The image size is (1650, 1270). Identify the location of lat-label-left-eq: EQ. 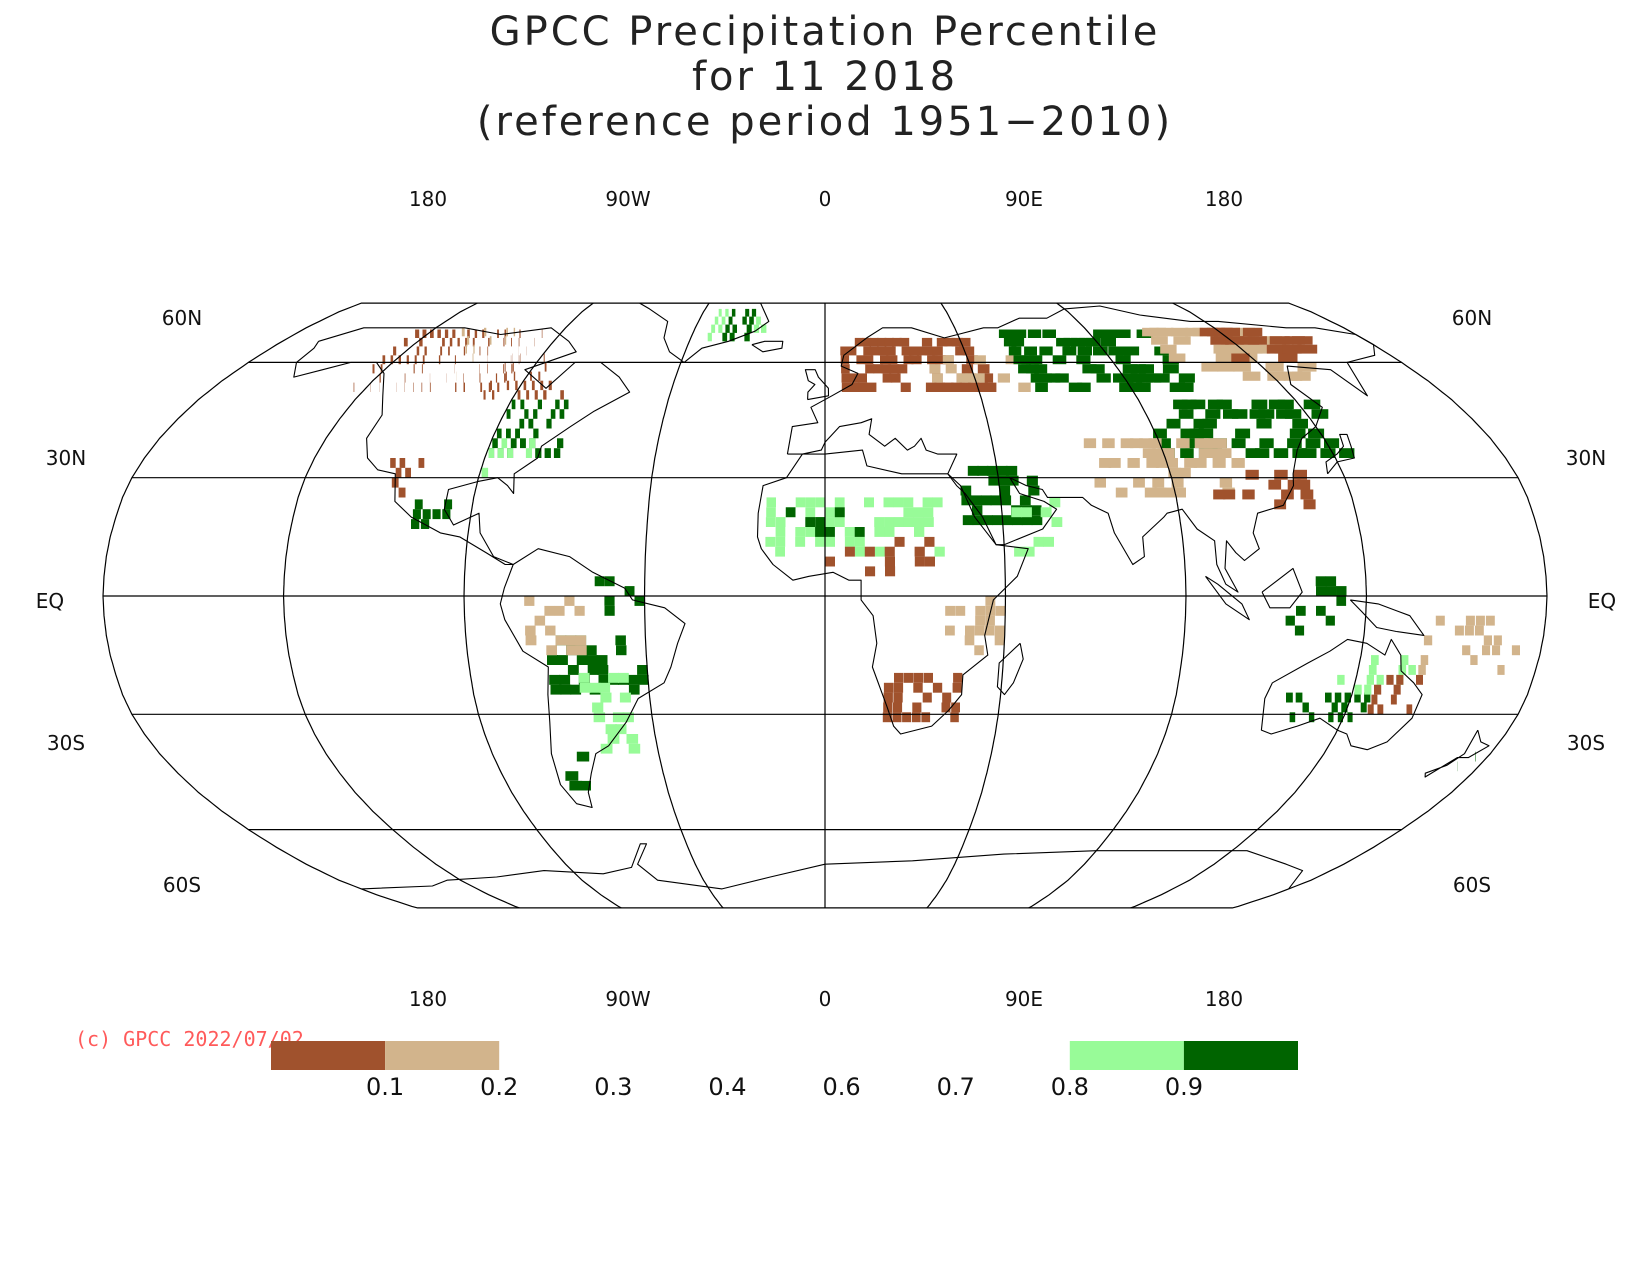
(50, 601).